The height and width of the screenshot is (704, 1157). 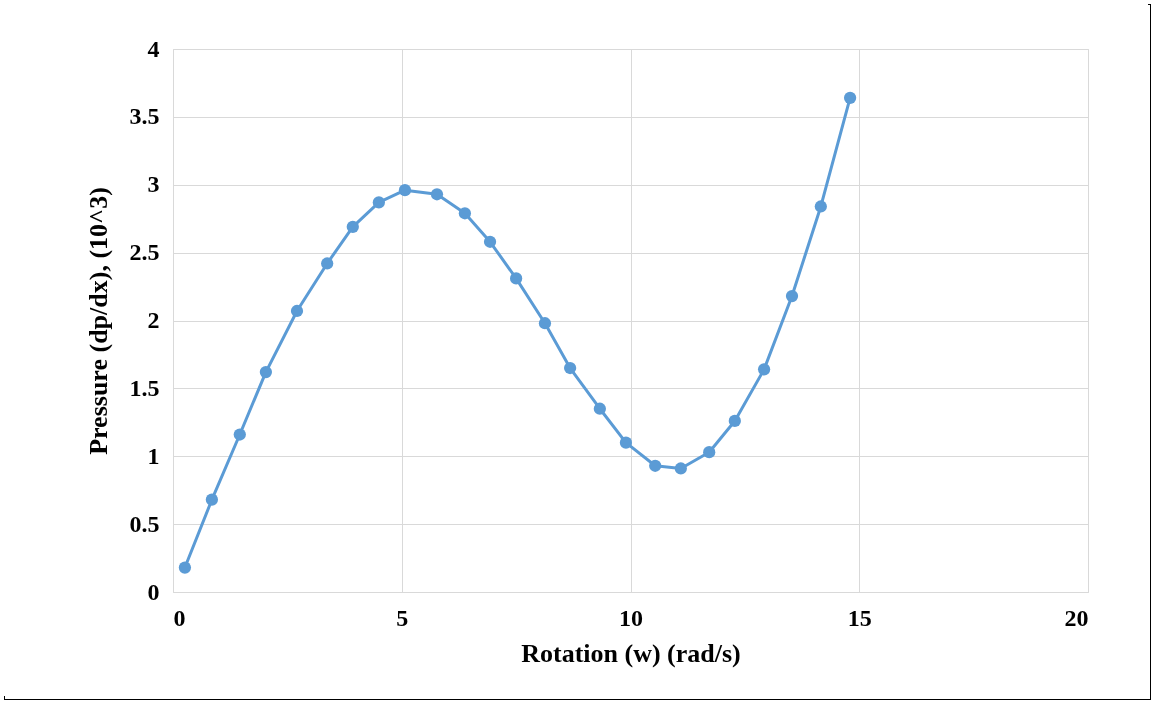 I want to click on y-tick-label: 0, so click(x=153, y=591).